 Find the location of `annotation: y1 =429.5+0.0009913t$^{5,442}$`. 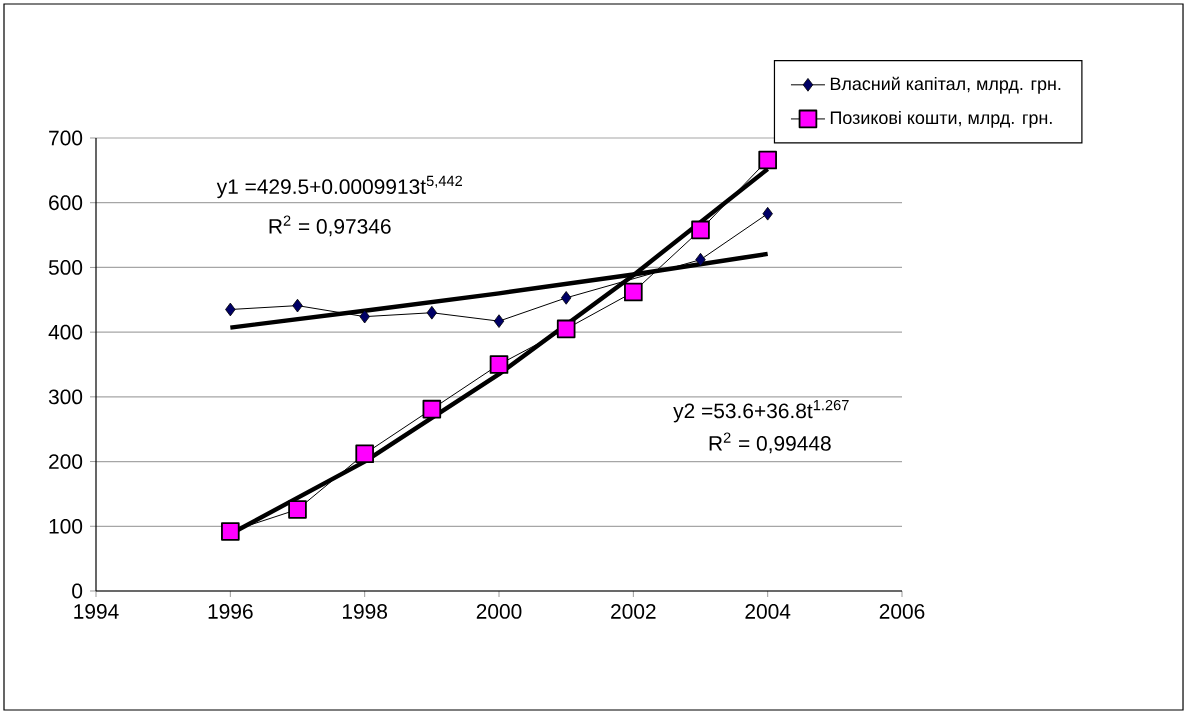

annotation: y1 =429.5+0.0009913t$^{5,442}$ is located at coordinates (339, 187).